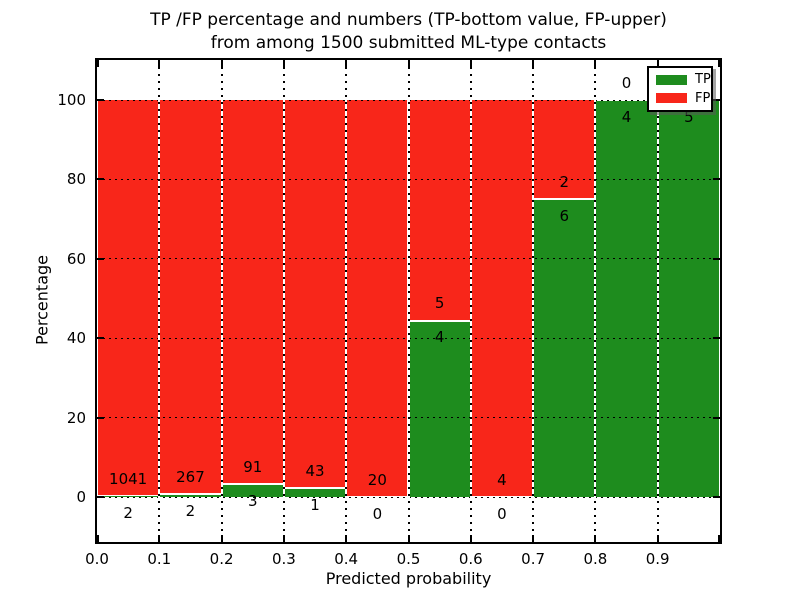 This screenshot has height=600, width=800. What do you see at coordinates (159, 559) in the screenshot?
I see `x-tick-label: 0.1` at bounding box center [159, 559].